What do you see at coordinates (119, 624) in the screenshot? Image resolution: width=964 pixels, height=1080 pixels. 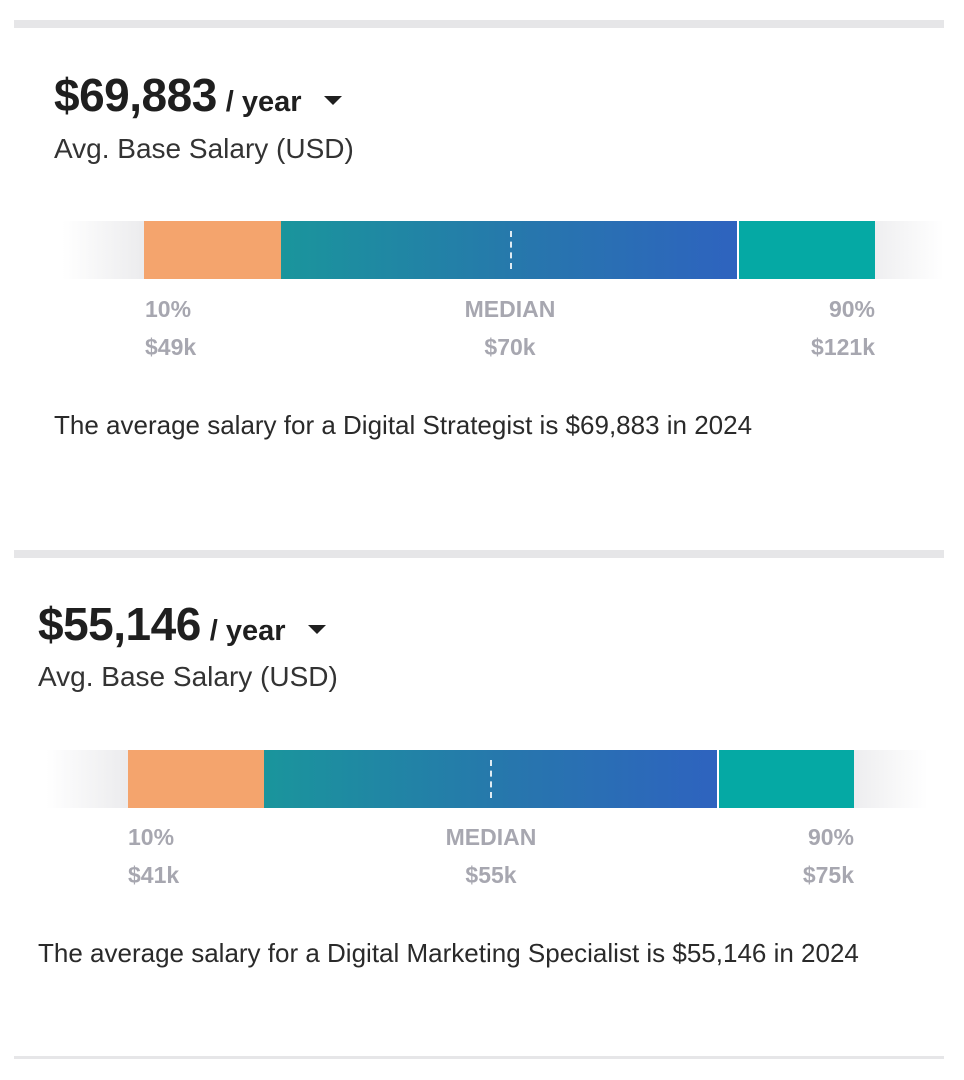 I see `salary-amount: $55,146` at bounding box center [119, 624].